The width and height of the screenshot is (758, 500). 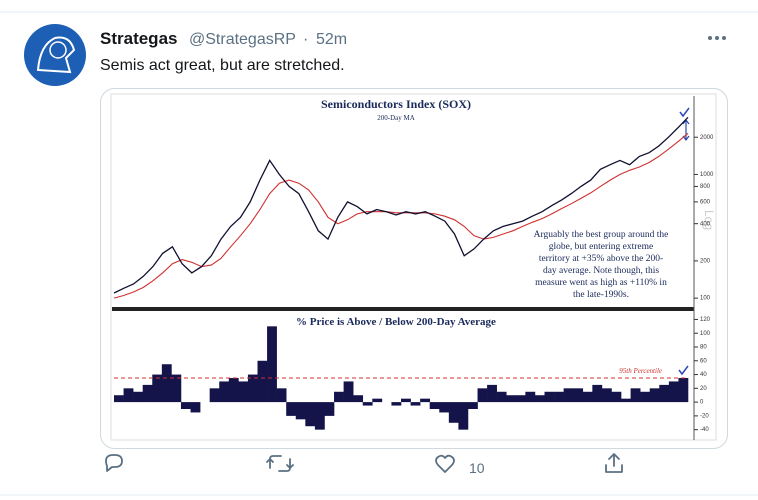 What do you see at coordinates (601, 283) in the screenshot?
I see `annotation: measure went as high as +110% in` at bounding box center [601, 283].